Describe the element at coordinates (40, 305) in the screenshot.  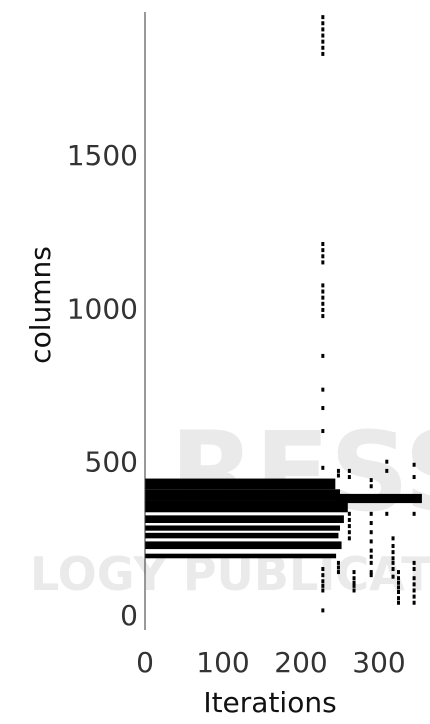
I see `y-axis-title: columns` at that location.